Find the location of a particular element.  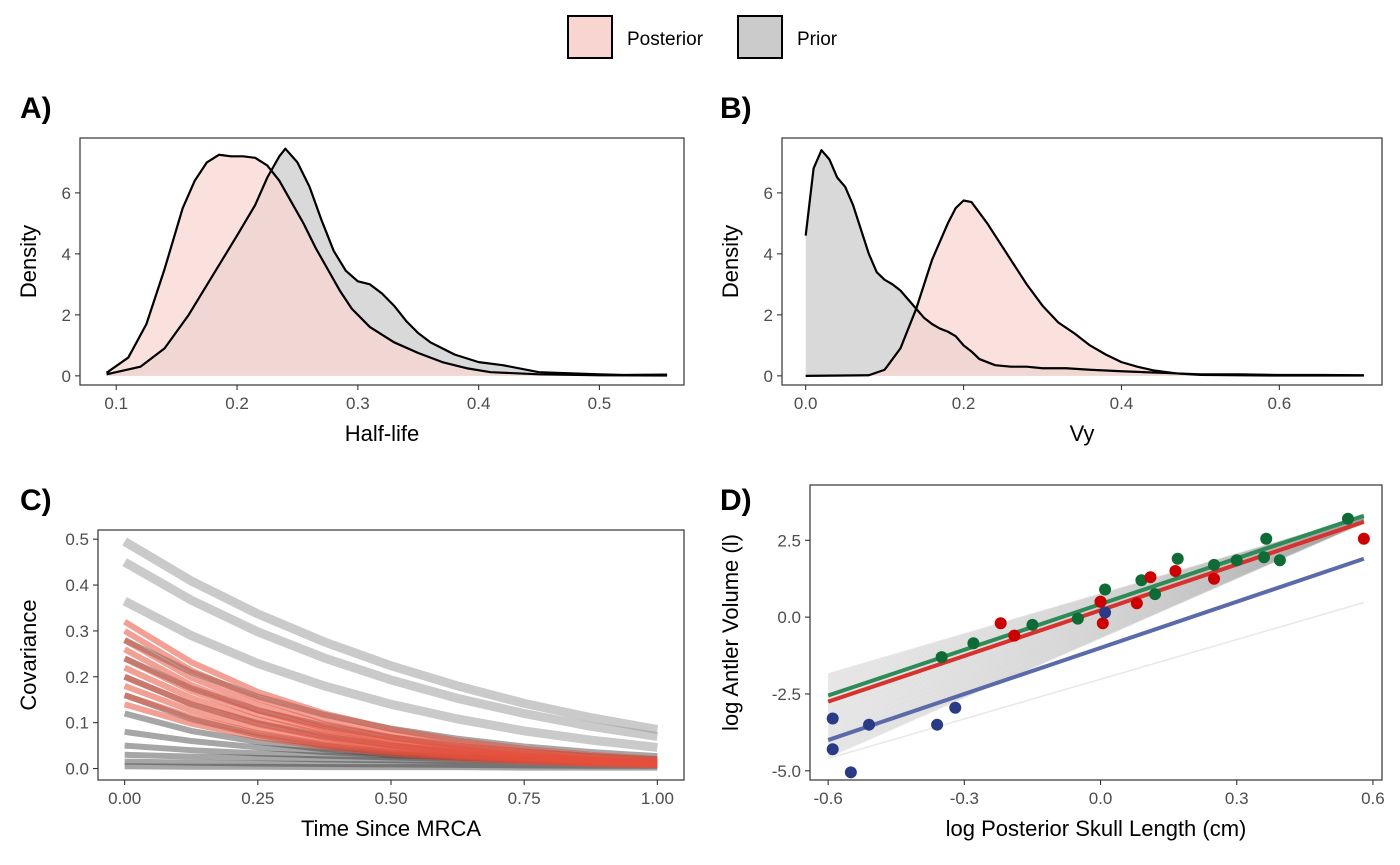

x-tick-label: 0.00 is located at coordinates (124, 798).